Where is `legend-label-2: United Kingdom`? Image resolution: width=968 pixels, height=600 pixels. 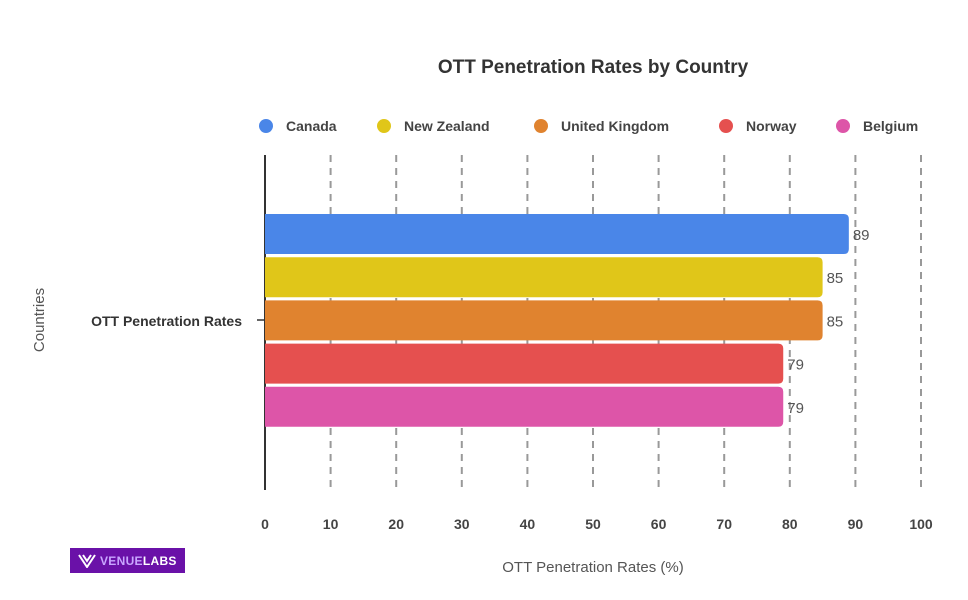 legend-label-2: United Kingdom is located at coordinates (615, 126).